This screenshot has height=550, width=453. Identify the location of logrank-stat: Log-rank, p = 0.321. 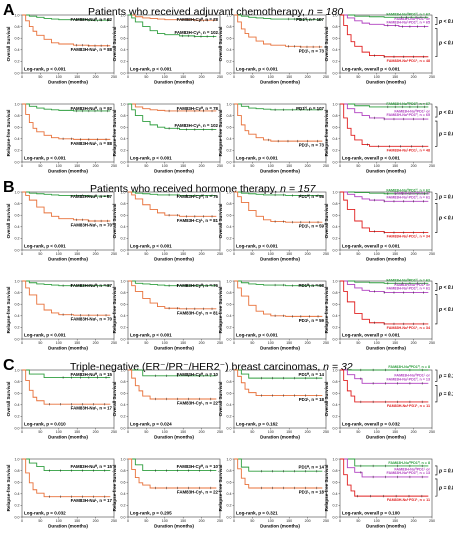
(257, 513).